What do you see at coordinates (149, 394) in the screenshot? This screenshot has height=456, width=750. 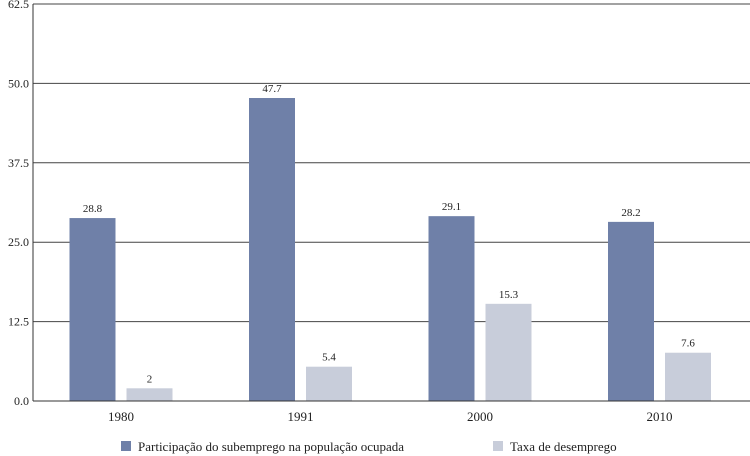 I see `bar-desemprego-1980` at bounding box center [149, 394].